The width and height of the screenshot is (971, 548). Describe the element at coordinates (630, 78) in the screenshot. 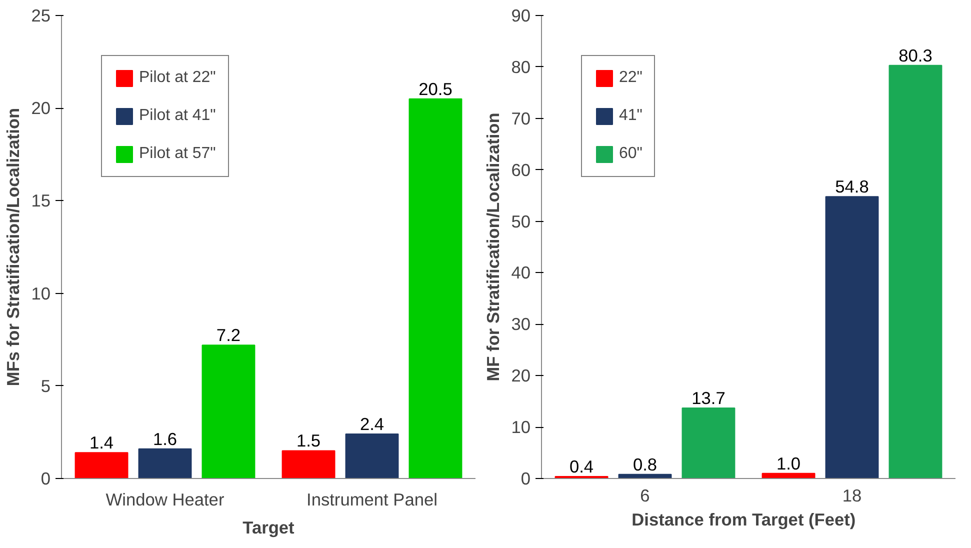

I see `legend-label: 22"` at that location.